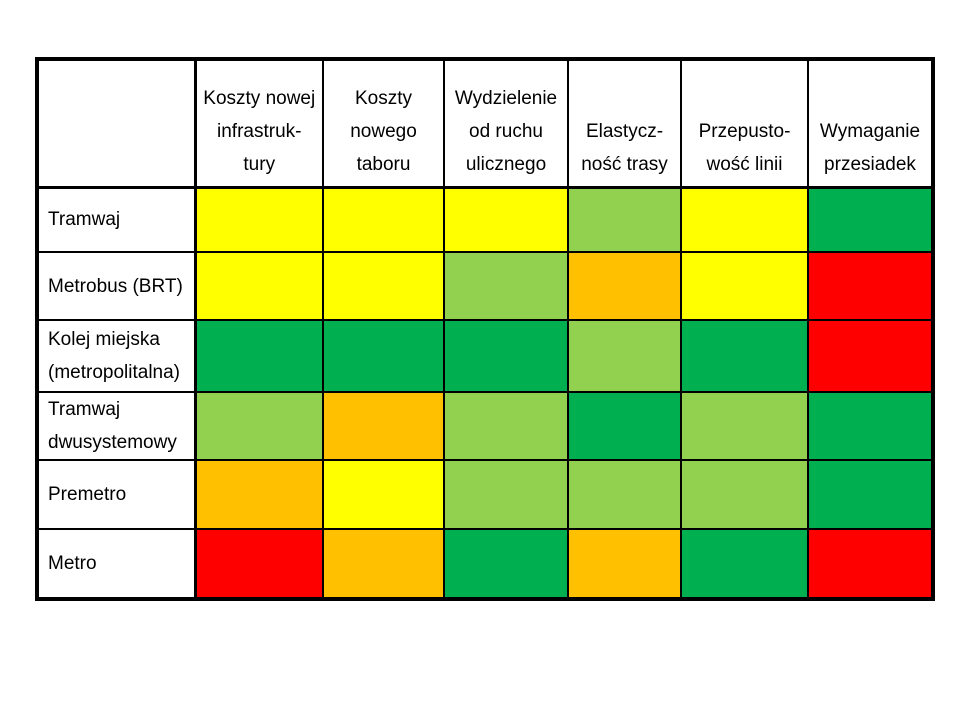 Image resolution: width=960 pixels, height=720 pixels. Describe the element at coordinates (624, 123) in the screenshot. I see `column-header-3: Elastycz- ność trasy` at that location.